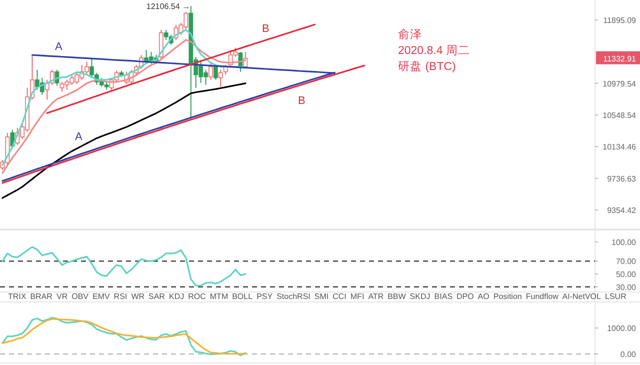 Image resolution: width=640 pixels, height=365 pixels. What do you see at coordinates (265, 296) in the screenshot?
I see `text: PSY` at bounding box center [265, 296].